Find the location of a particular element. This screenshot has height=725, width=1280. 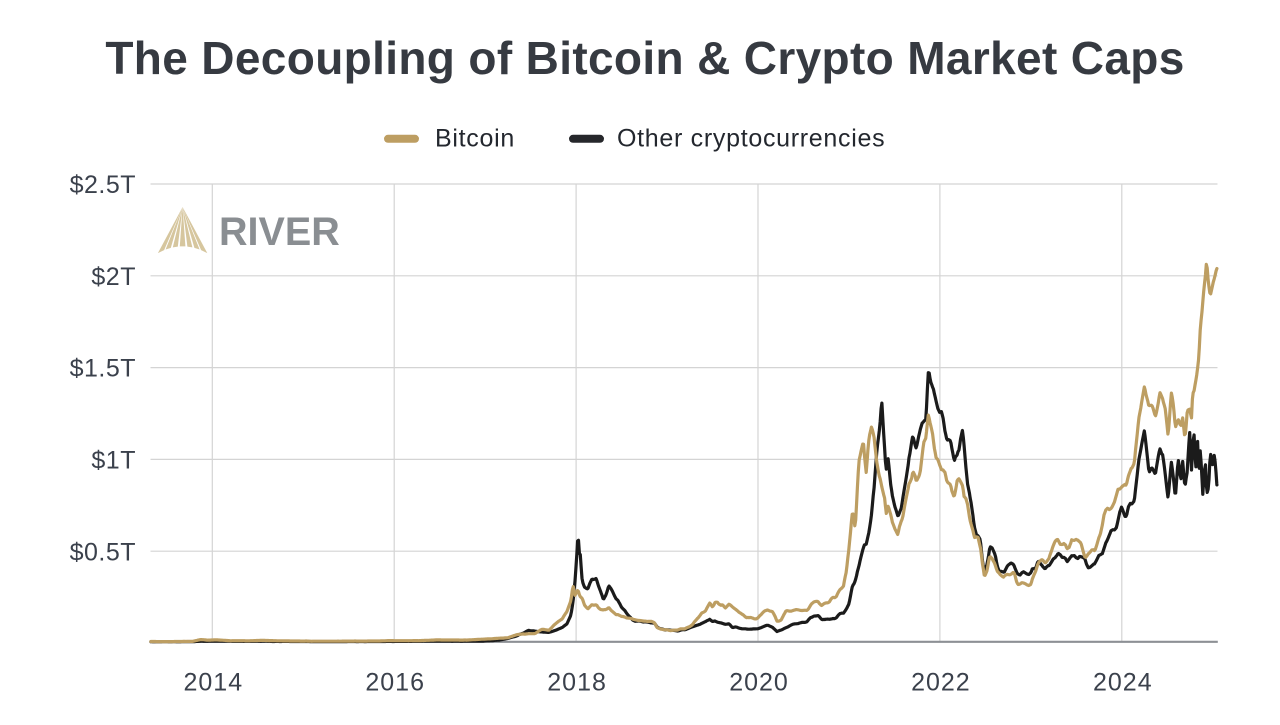

svg-text: $1T is located at coordinates (113, 461).